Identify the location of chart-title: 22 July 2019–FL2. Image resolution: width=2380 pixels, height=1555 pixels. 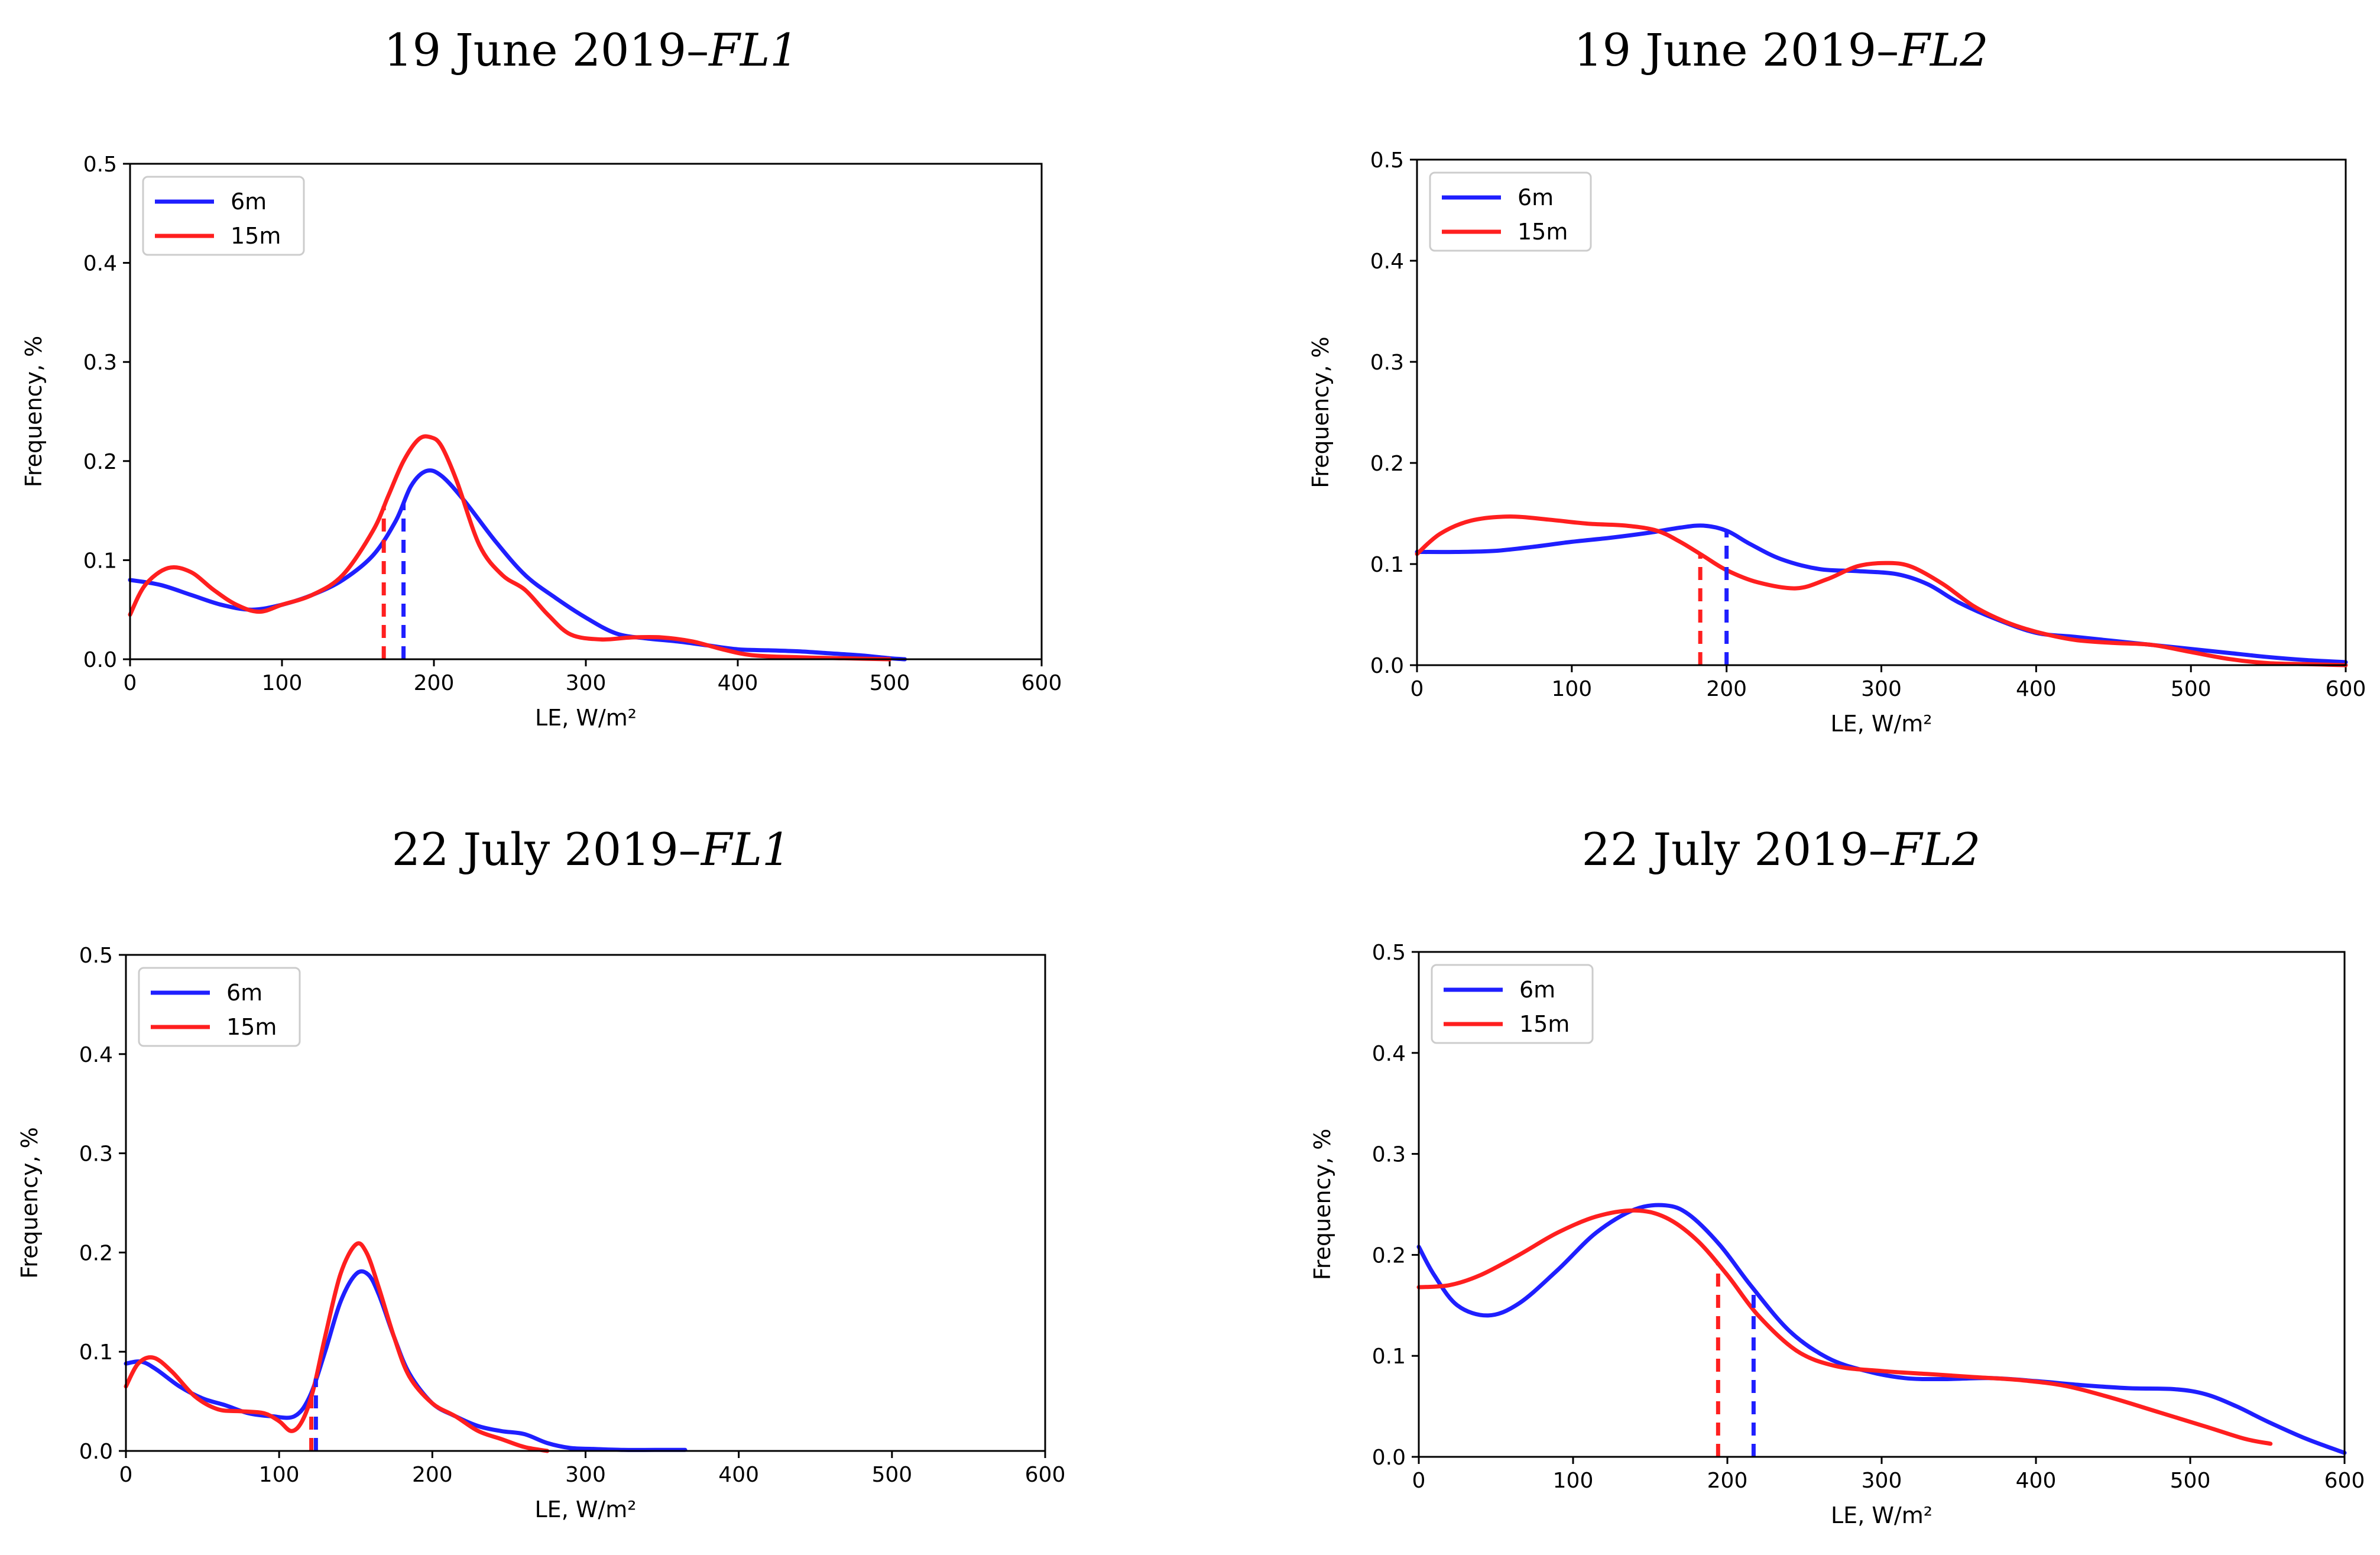
(1781, 849).